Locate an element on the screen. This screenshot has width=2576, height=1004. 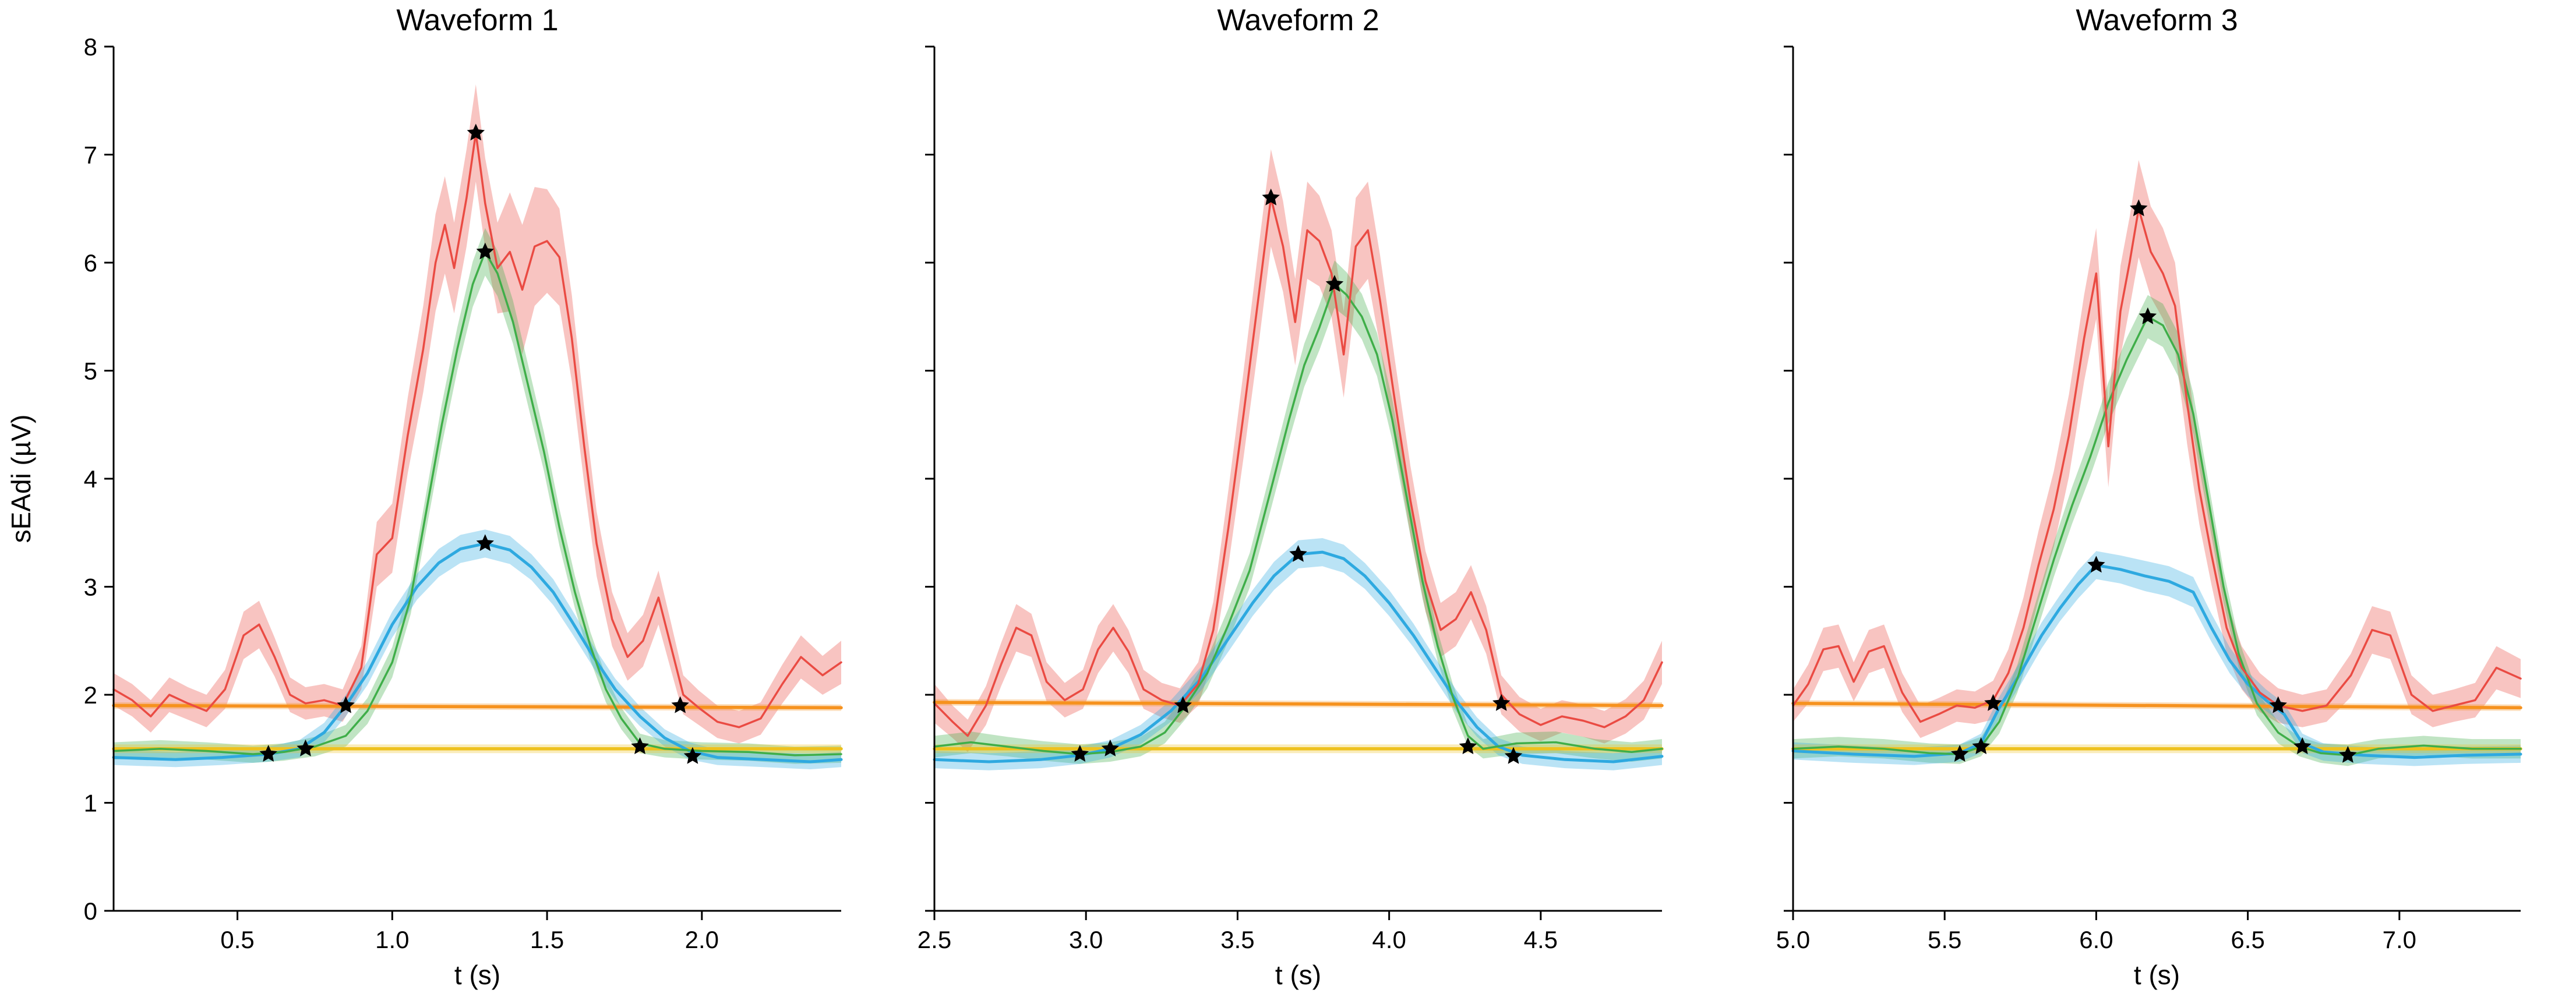
svg-text: 6 is located at coordinates (91, 263).